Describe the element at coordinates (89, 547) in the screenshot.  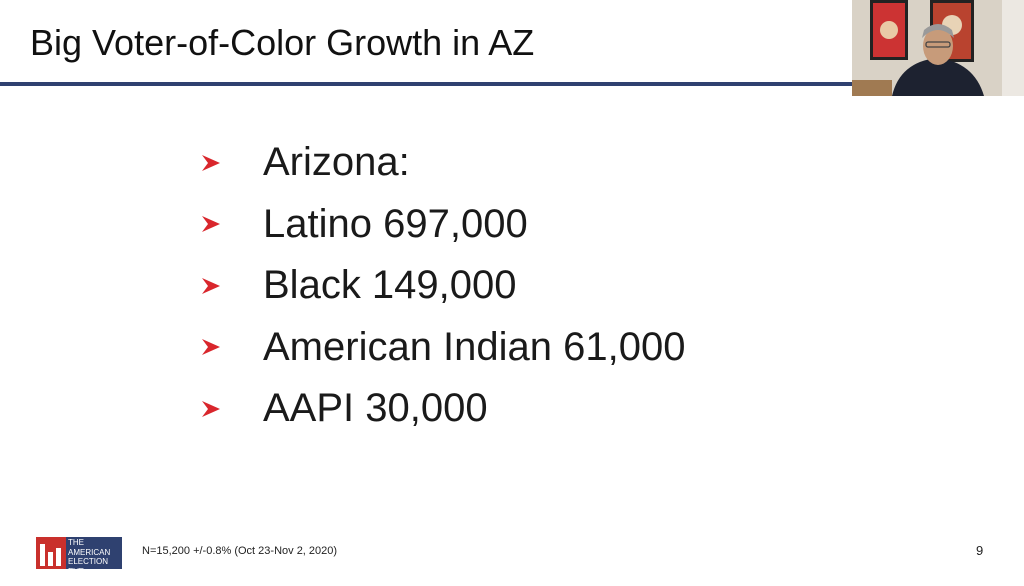
I see `logo-line: THE AMERICAN` at that location.